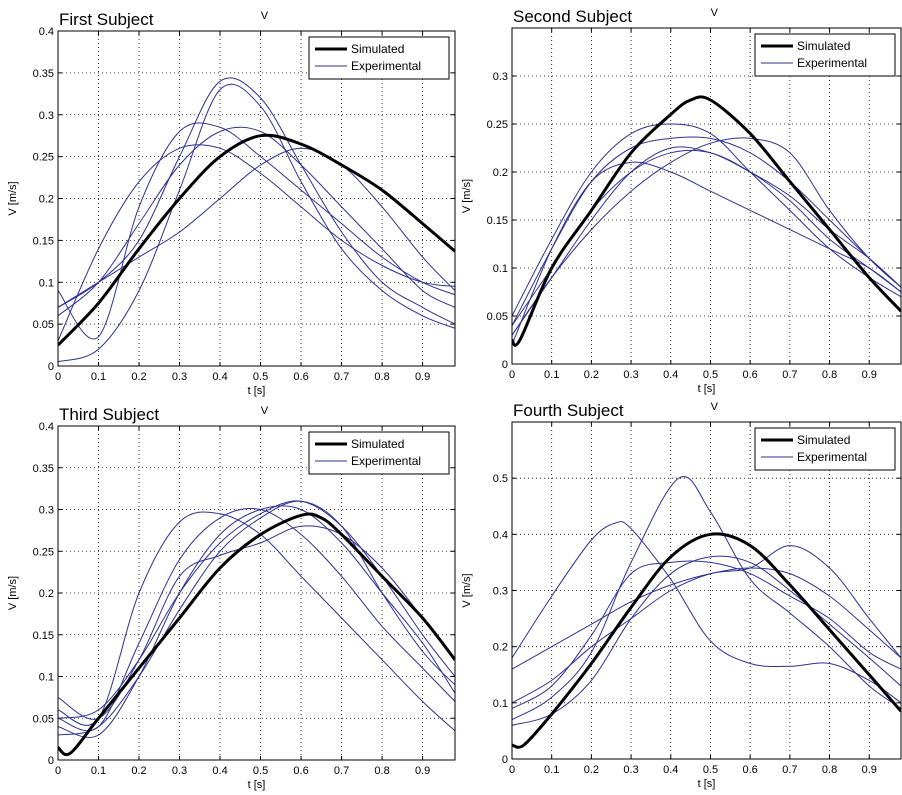 The image size is (902, 795). What do you see at coordinates (43, 241) in the screenshot?
I see `y-tick-label: 0.15` at bounding box center [43, 241].